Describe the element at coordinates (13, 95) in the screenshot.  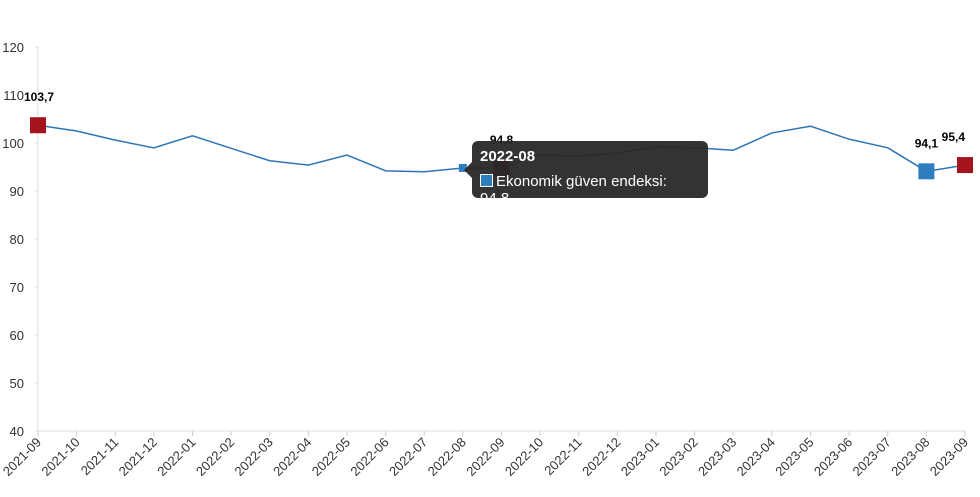
I see `y-tick-label: 110` at that location.